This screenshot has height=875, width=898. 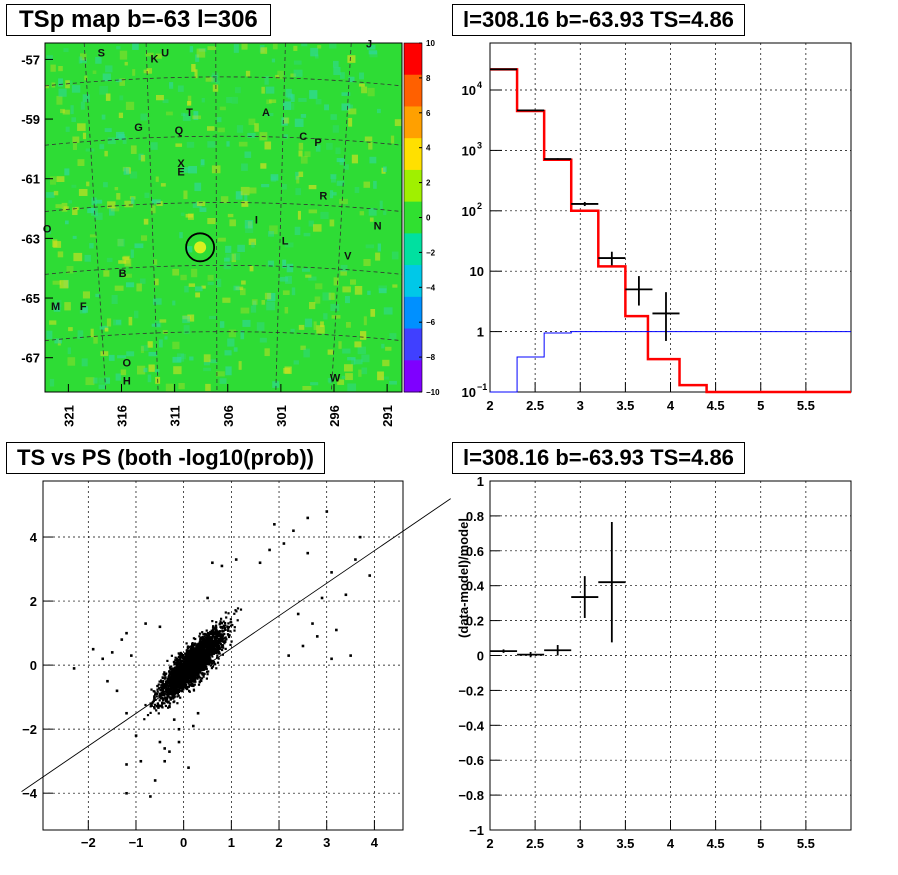 What do you see at coordinates (489, 843) in the screenshot?
I see `x-tick-label: 2` at bounding box center [489, 843].